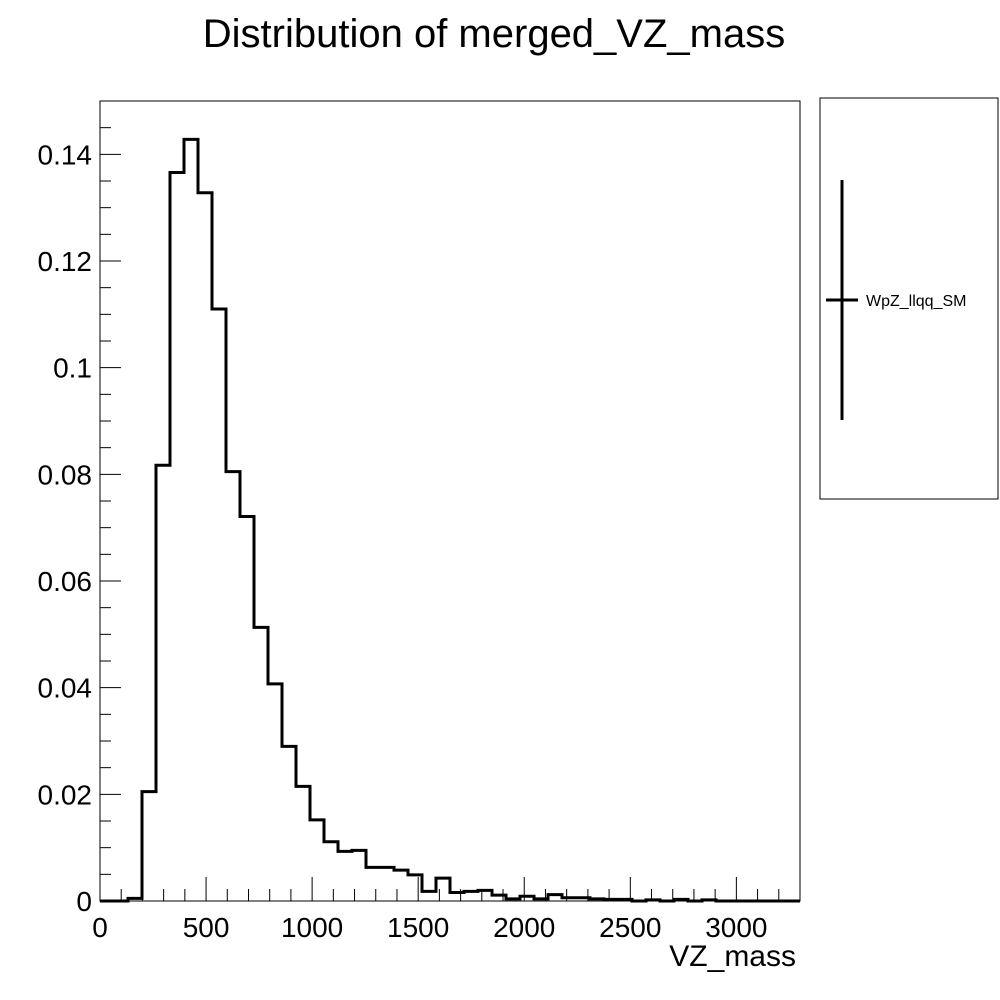 The image size is (1000, 1000). Describe the element at coordinates (65, 474) in the screenshot. I see `y-tick-label: 0.08` at that location.